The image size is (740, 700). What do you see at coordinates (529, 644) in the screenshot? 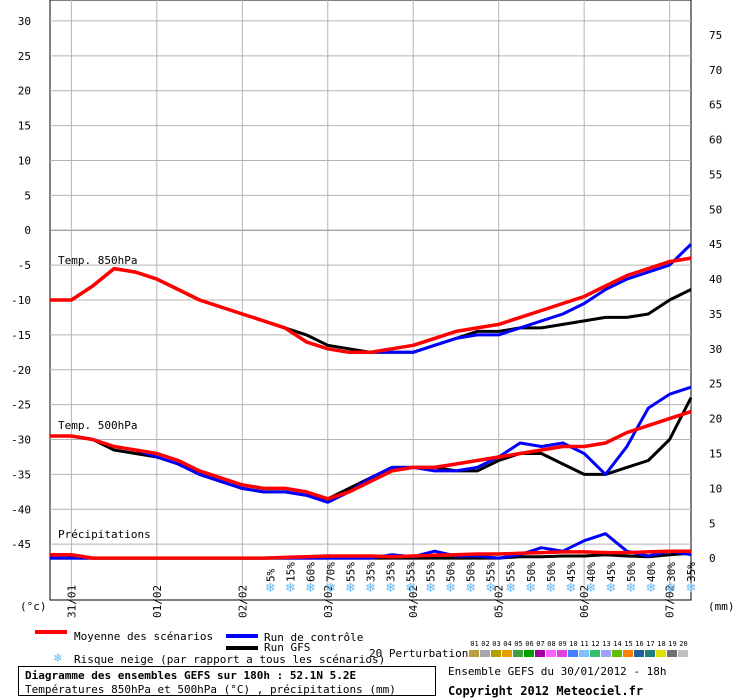
I see `perturbation-id: 06` at bounding box center [529, 644].